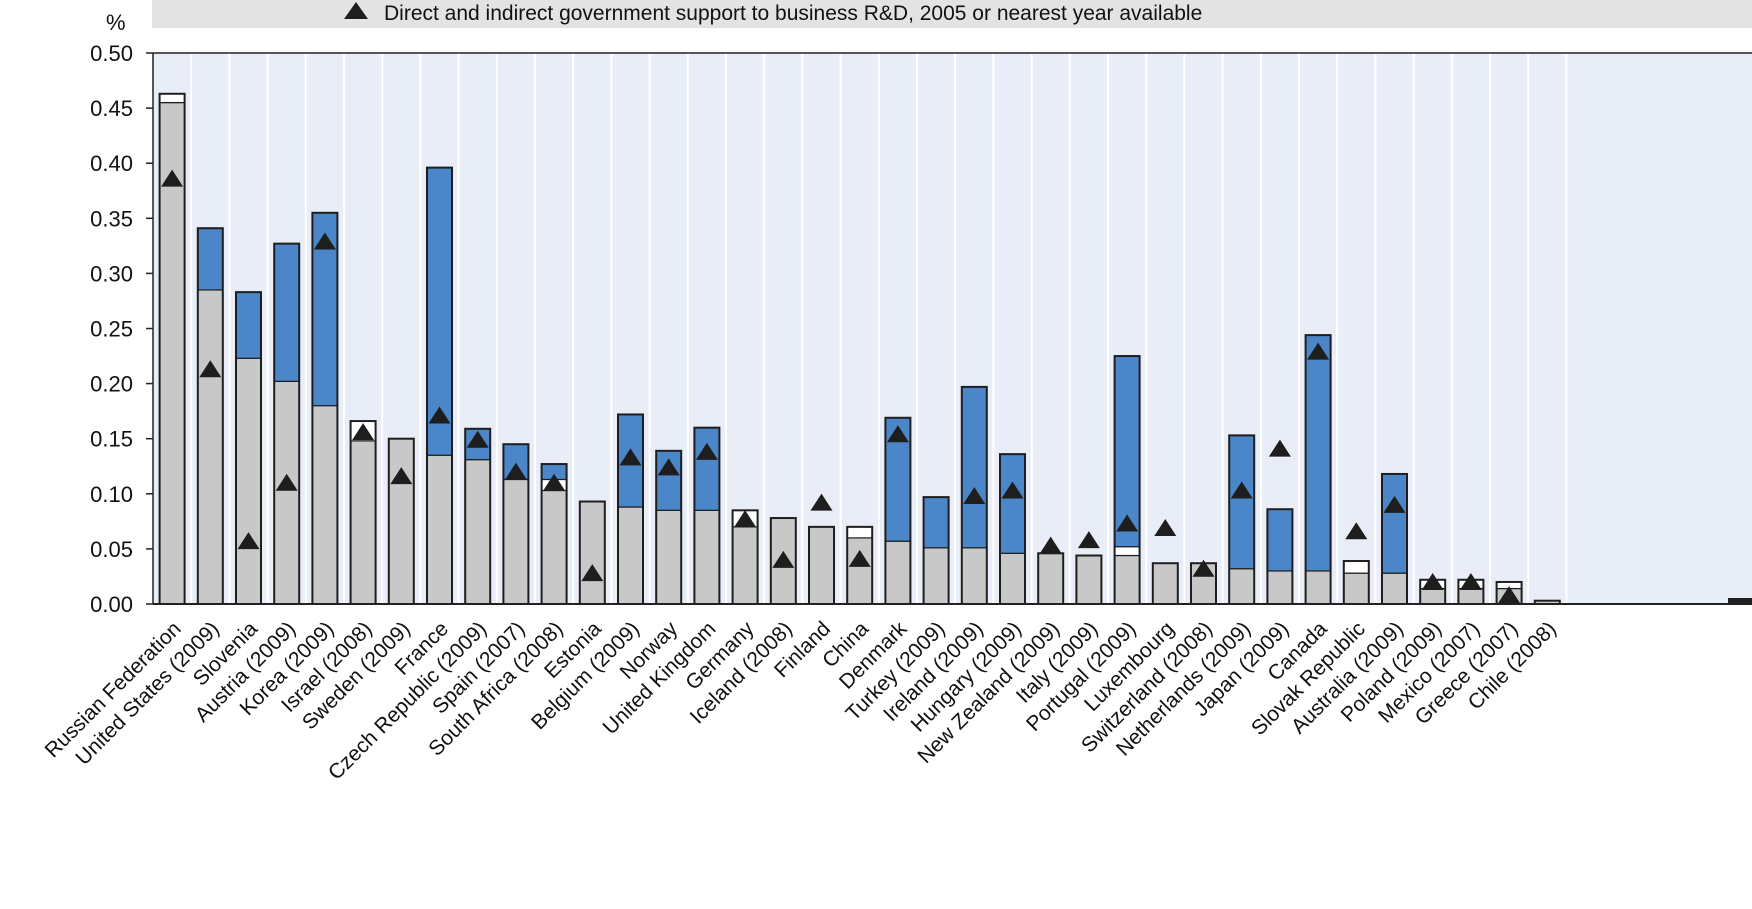 This screenshot has height=909, width=1752. I want to click on legend-background, so click(952, 14).